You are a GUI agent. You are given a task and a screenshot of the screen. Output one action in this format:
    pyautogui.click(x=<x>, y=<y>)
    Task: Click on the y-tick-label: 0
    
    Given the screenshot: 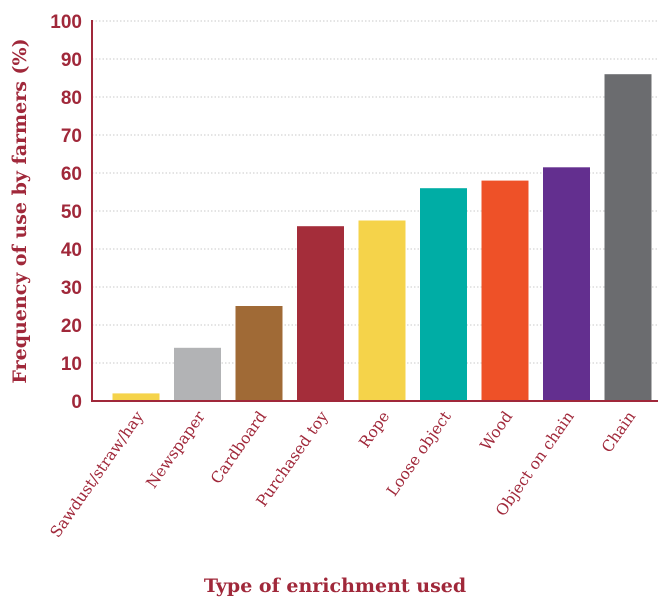 What is the action you would take?
    pyautogui.click(x=76, y=402)
    